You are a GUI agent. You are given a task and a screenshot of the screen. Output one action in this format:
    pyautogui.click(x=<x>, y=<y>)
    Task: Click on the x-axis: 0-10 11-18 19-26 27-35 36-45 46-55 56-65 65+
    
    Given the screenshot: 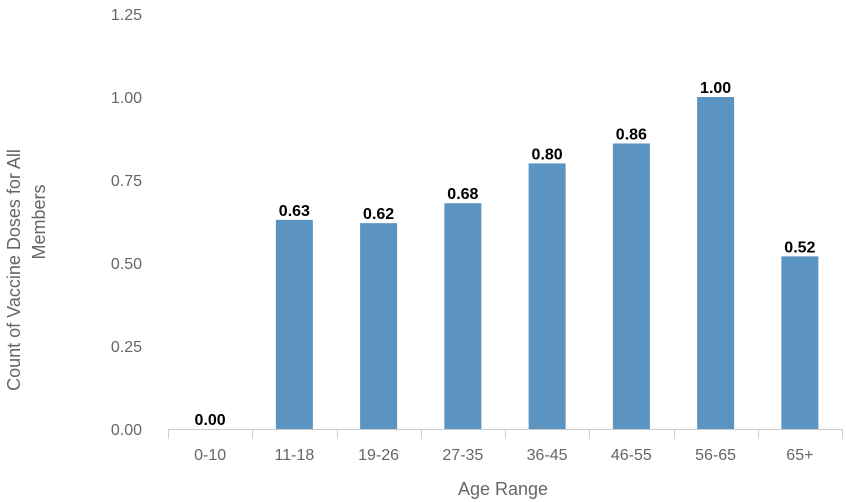 What is the action you would take?
    pyautogui.click(x=505, y=446)
    